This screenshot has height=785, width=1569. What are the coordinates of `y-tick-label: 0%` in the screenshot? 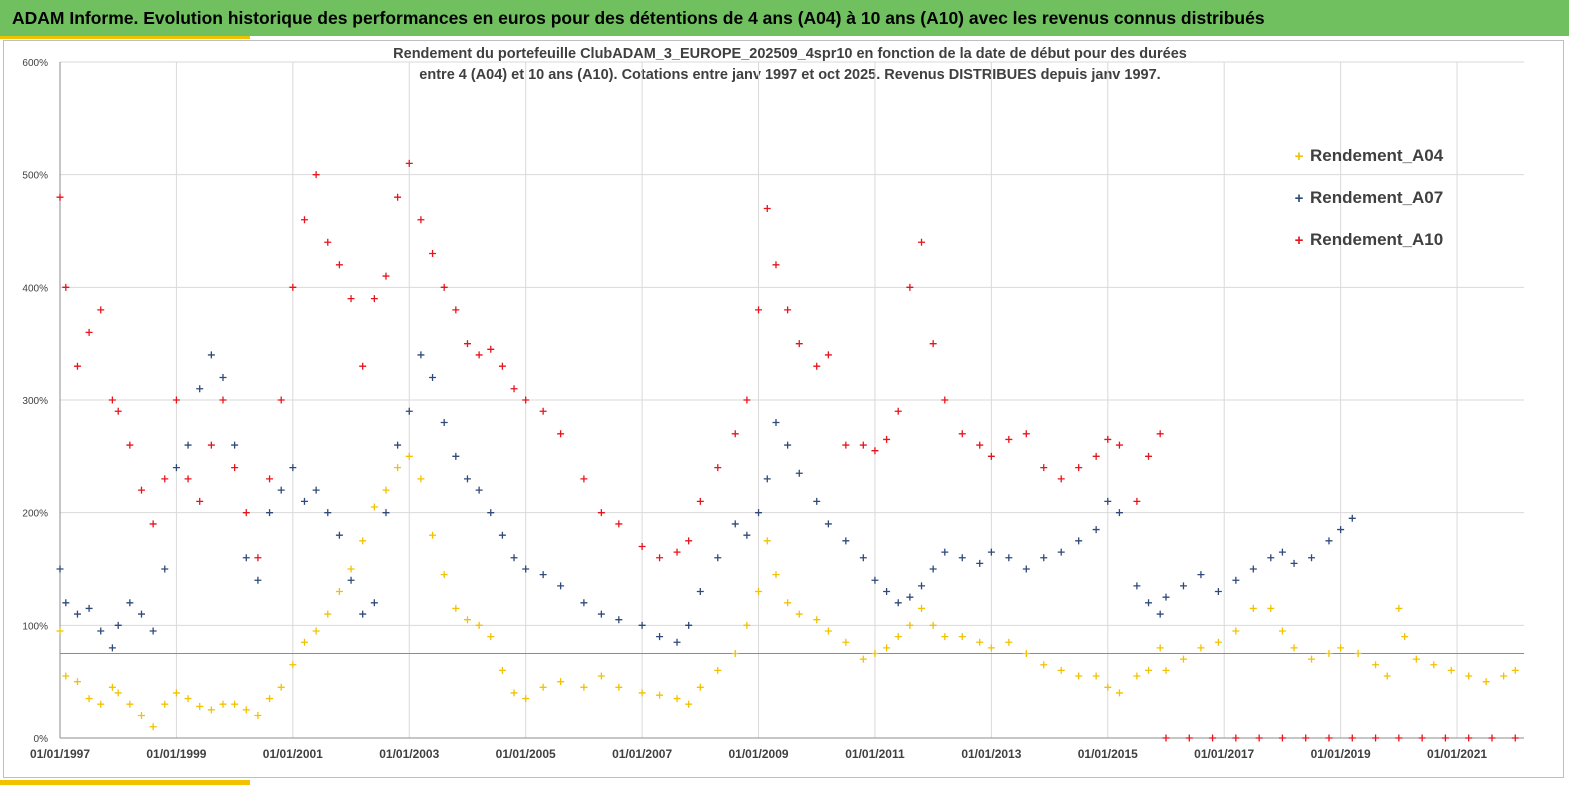 It's located at (41, 739).